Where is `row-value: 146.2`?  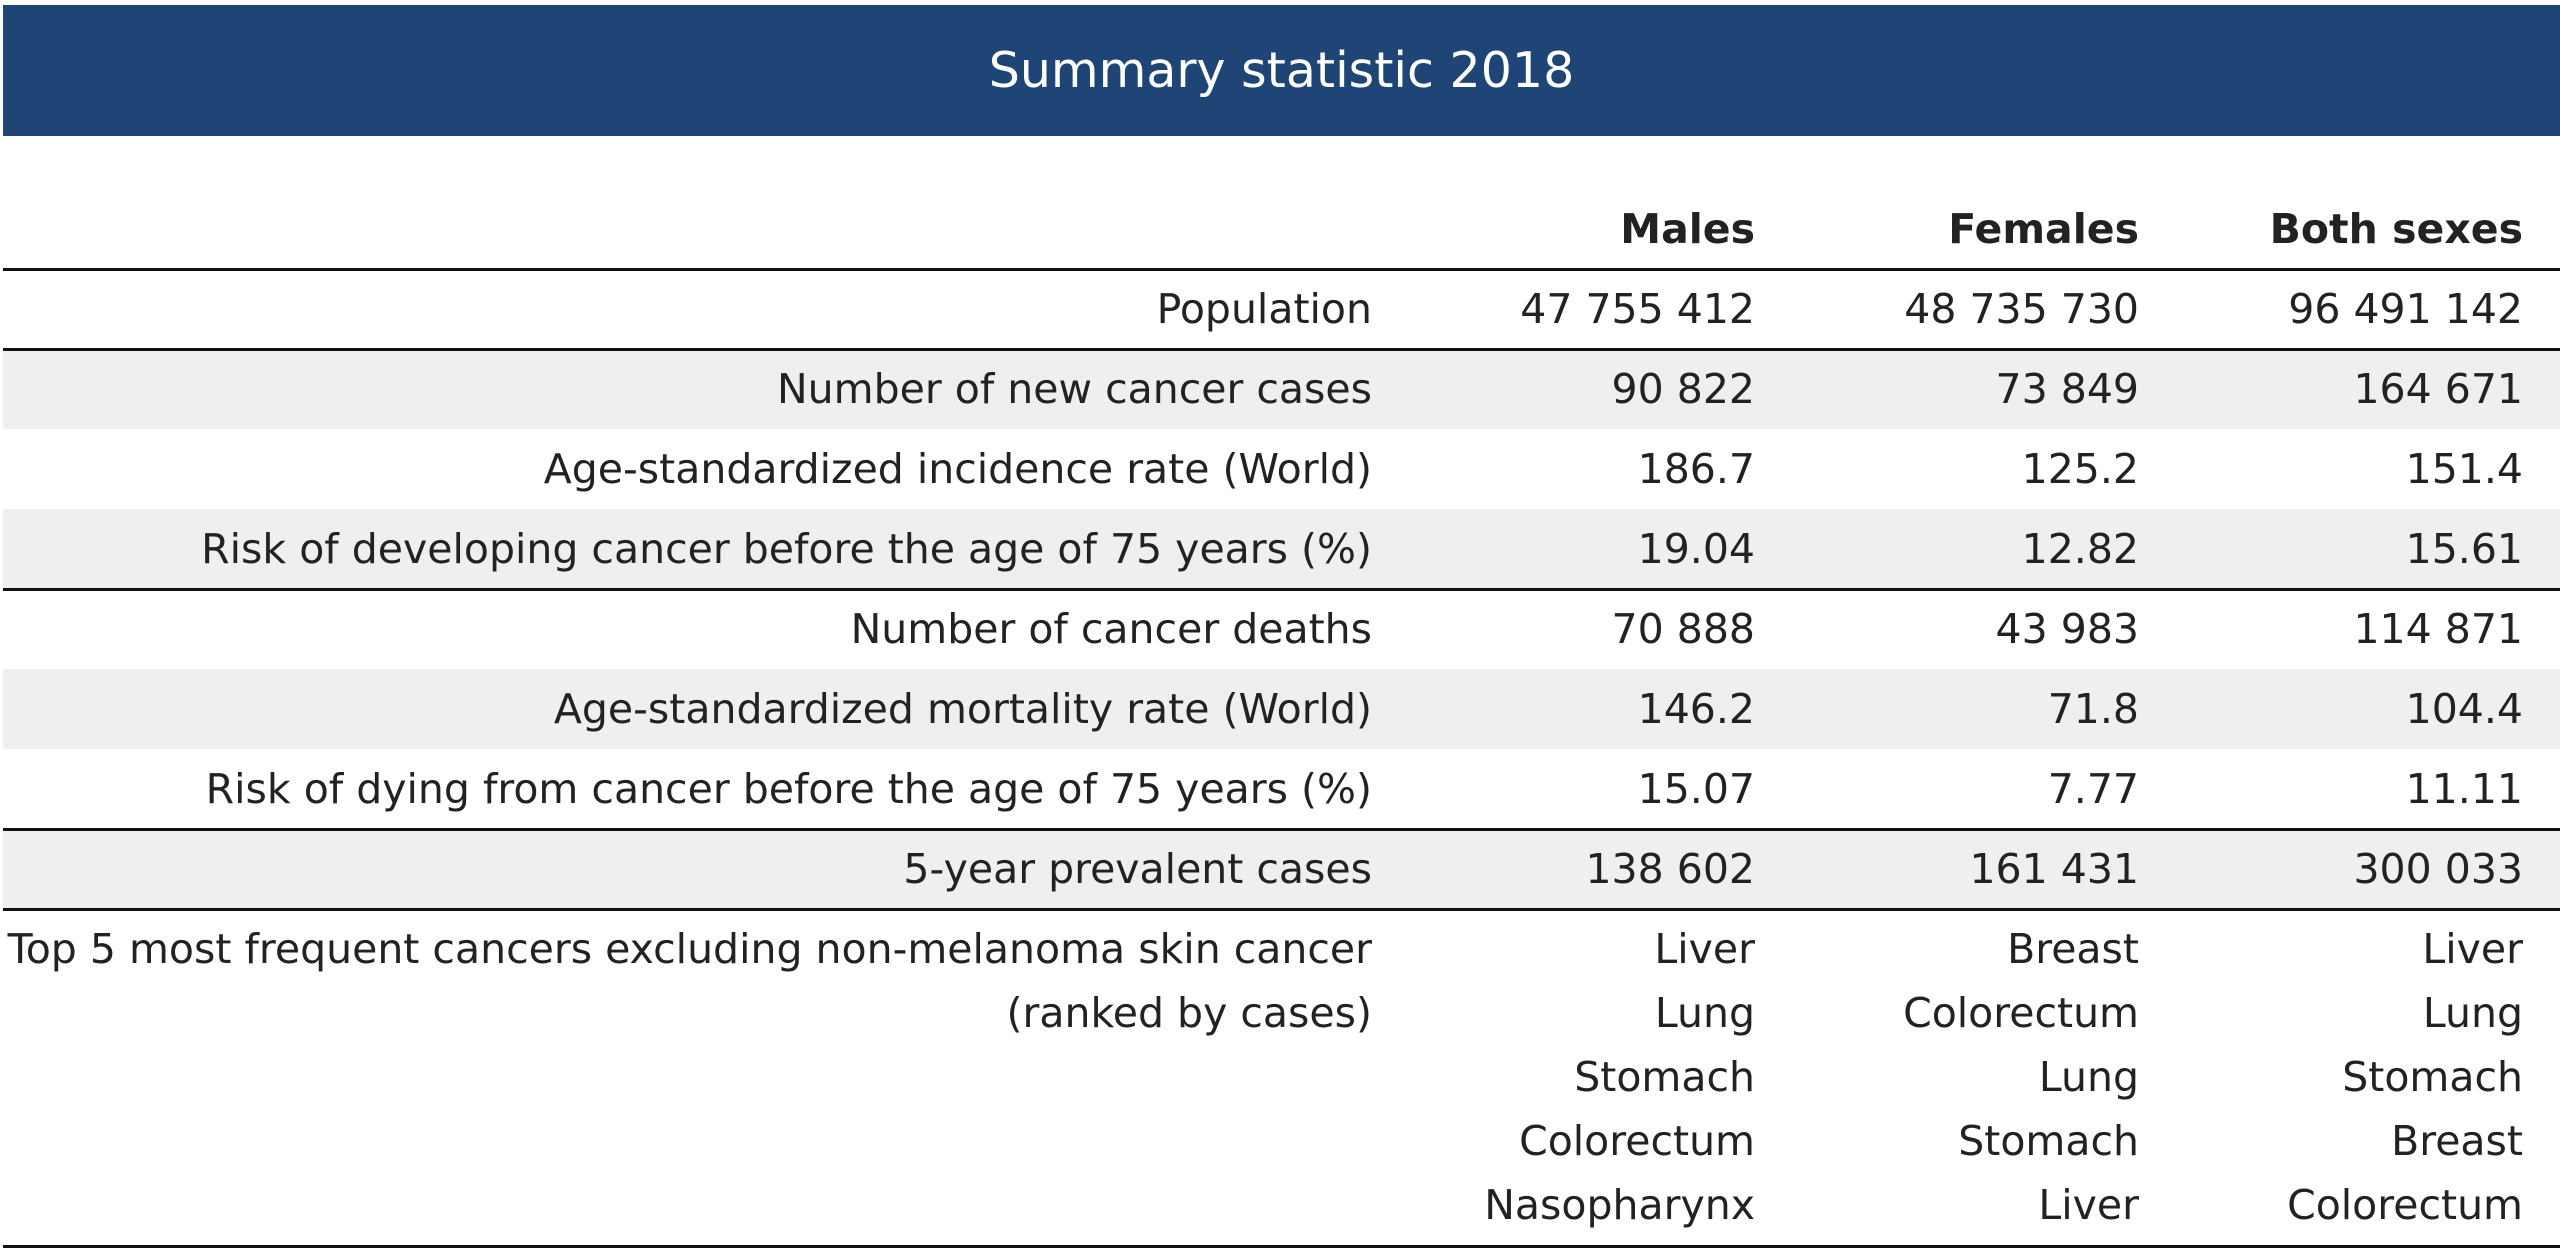
row-value: 146.2 is located at coordinates (1696, 709).